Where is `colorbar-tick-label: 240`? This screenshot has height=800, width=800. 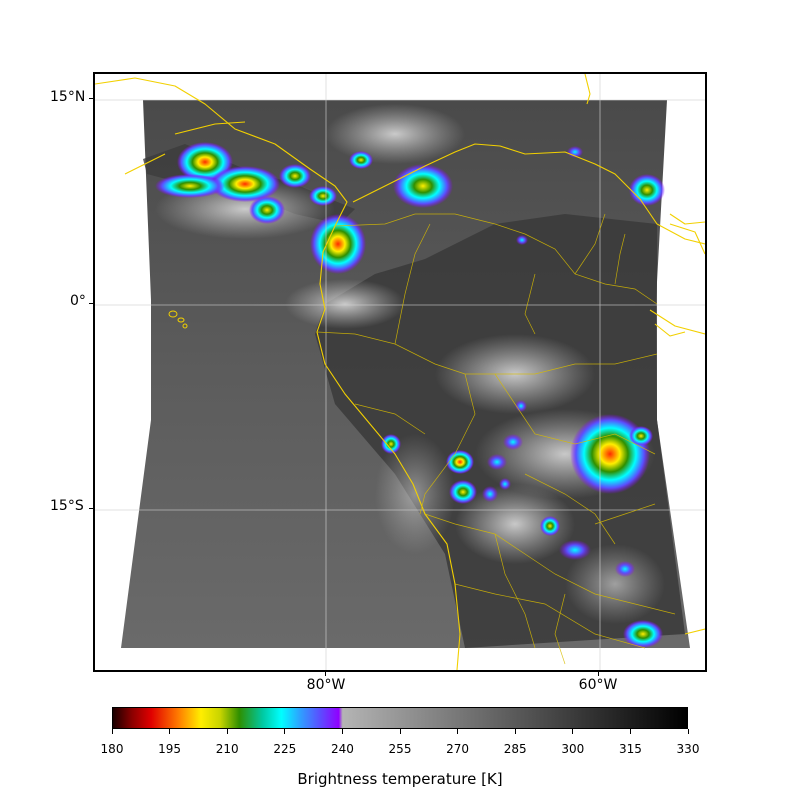 colorbar-tick-label: 240 is located at coordinates (342, 749).